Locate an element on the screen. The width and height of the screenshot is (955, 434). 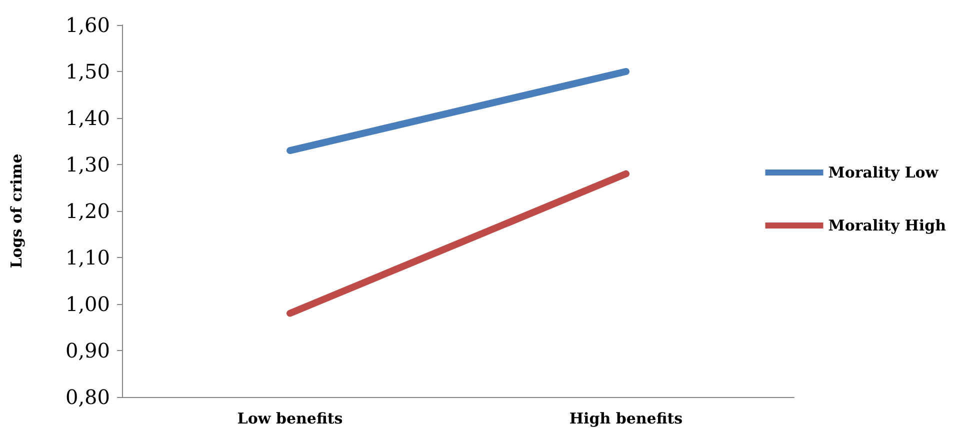
x-tick-label: Low benefits is located at coordinates (290, 419).